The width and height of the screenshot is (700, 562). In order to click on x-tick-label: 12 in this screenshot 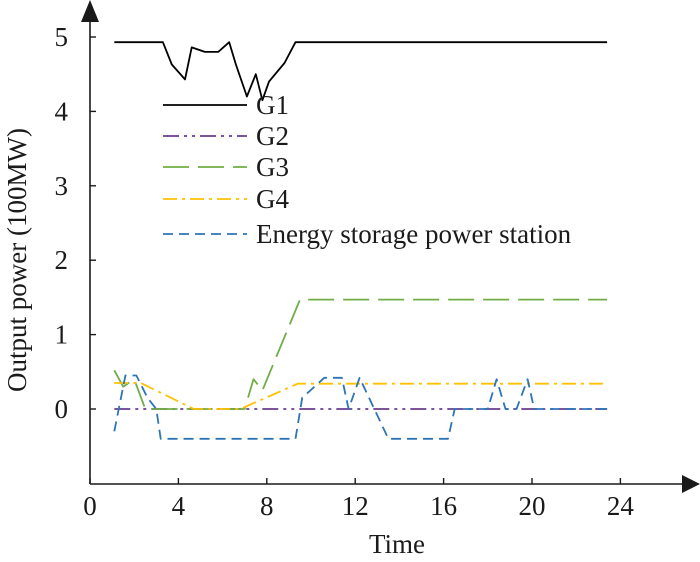, I will do `click(355, 506)`.